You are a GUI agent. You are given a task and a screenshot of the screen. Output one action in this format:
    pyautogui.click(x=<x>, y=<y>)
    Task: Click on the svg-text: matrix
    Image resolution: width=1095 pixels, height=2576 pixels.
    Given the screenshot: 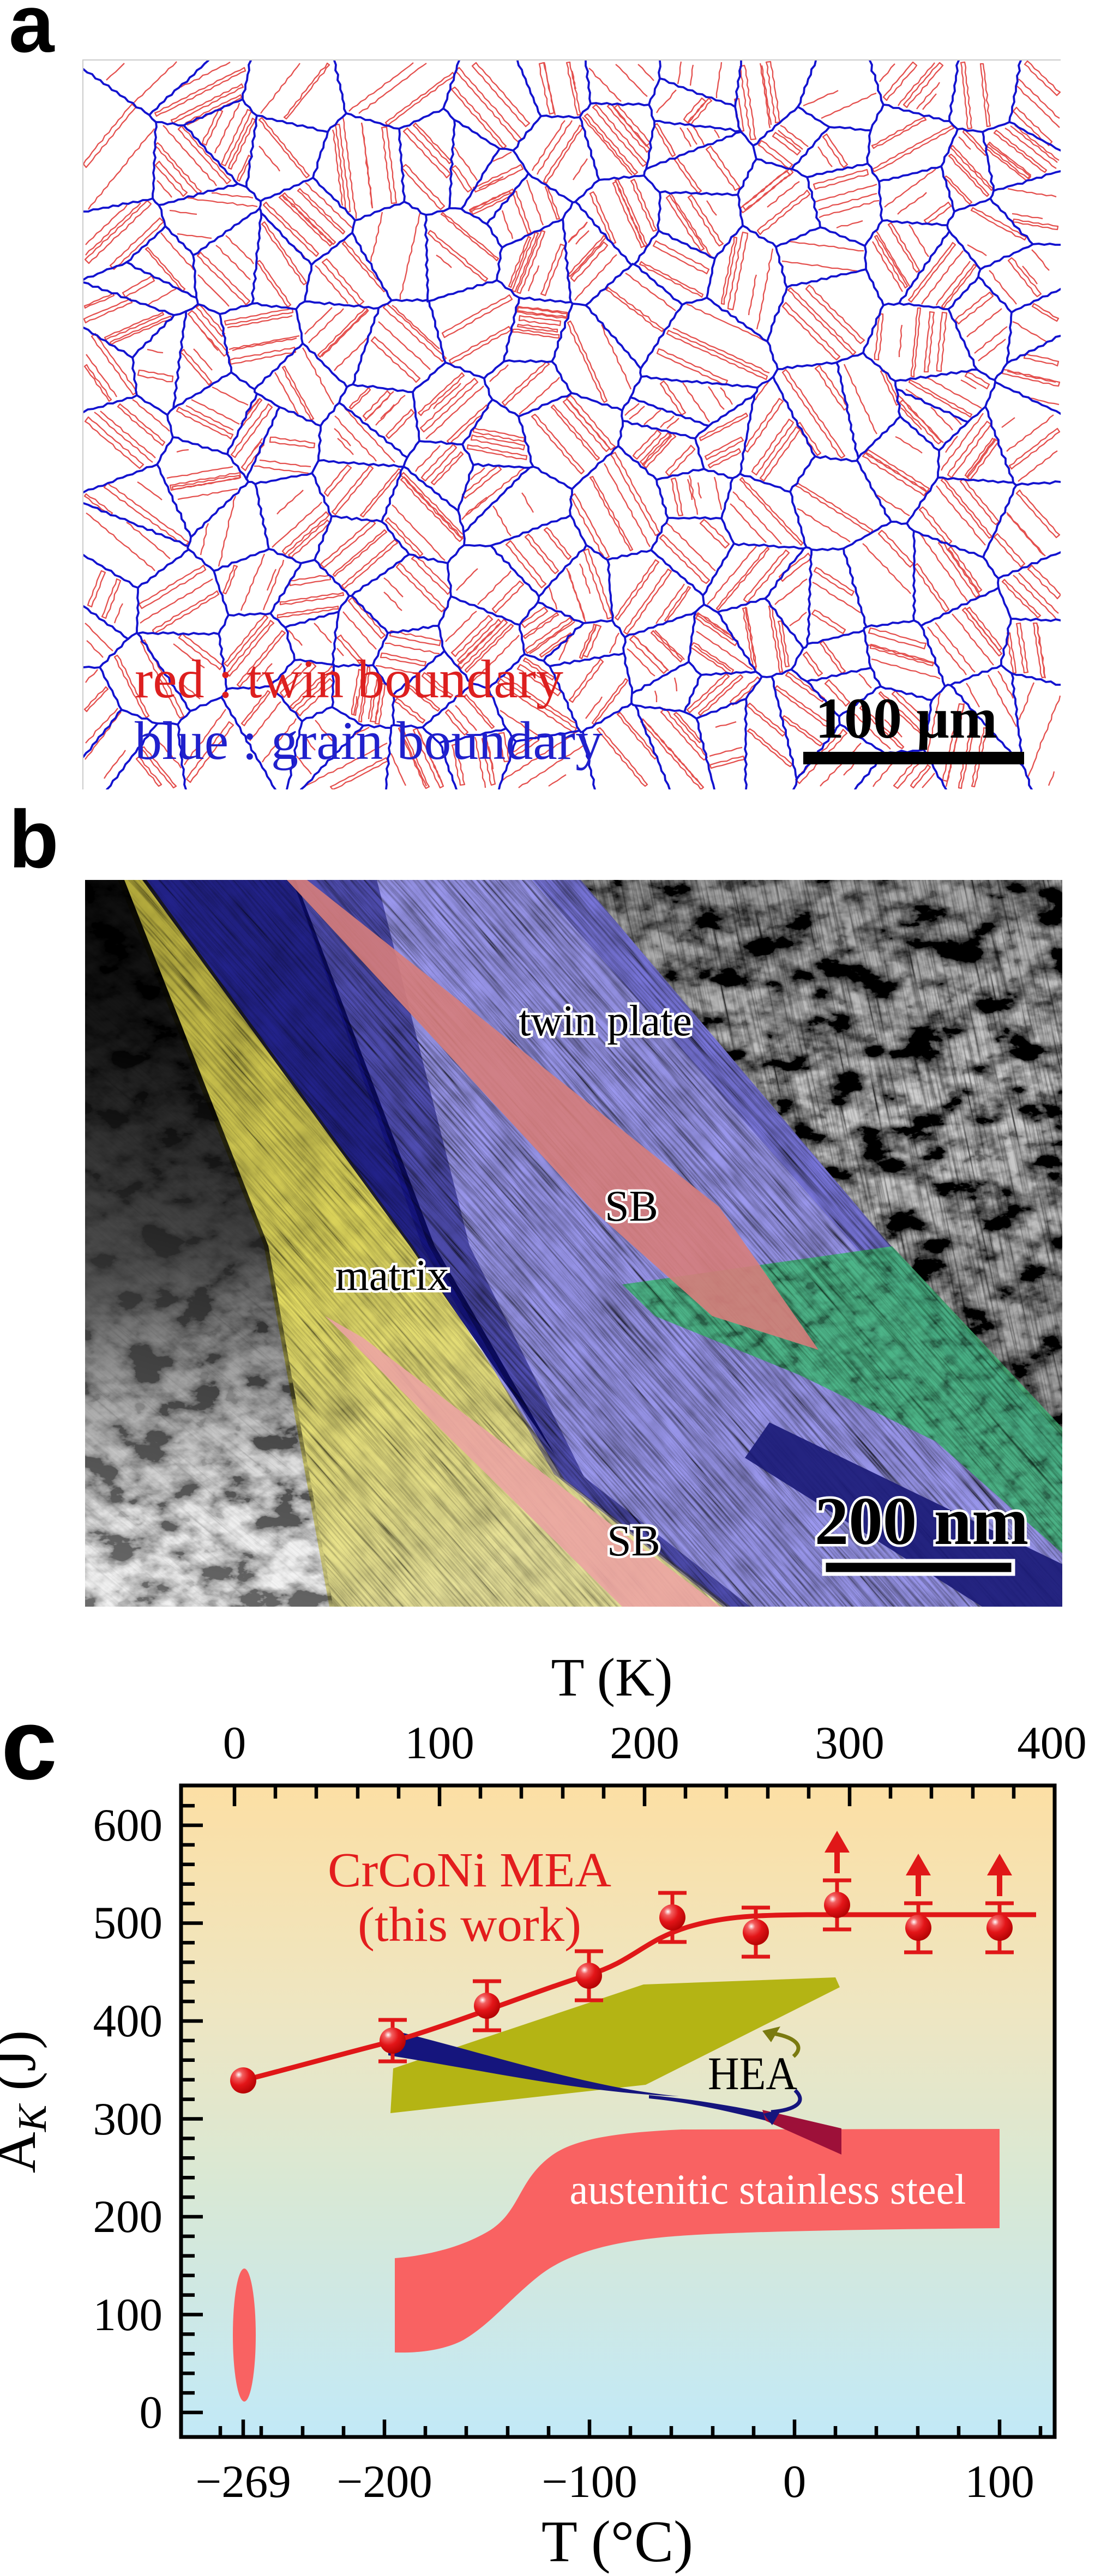 What is the action you would take?
    pyautogui.click(x=392, y=1276)
    